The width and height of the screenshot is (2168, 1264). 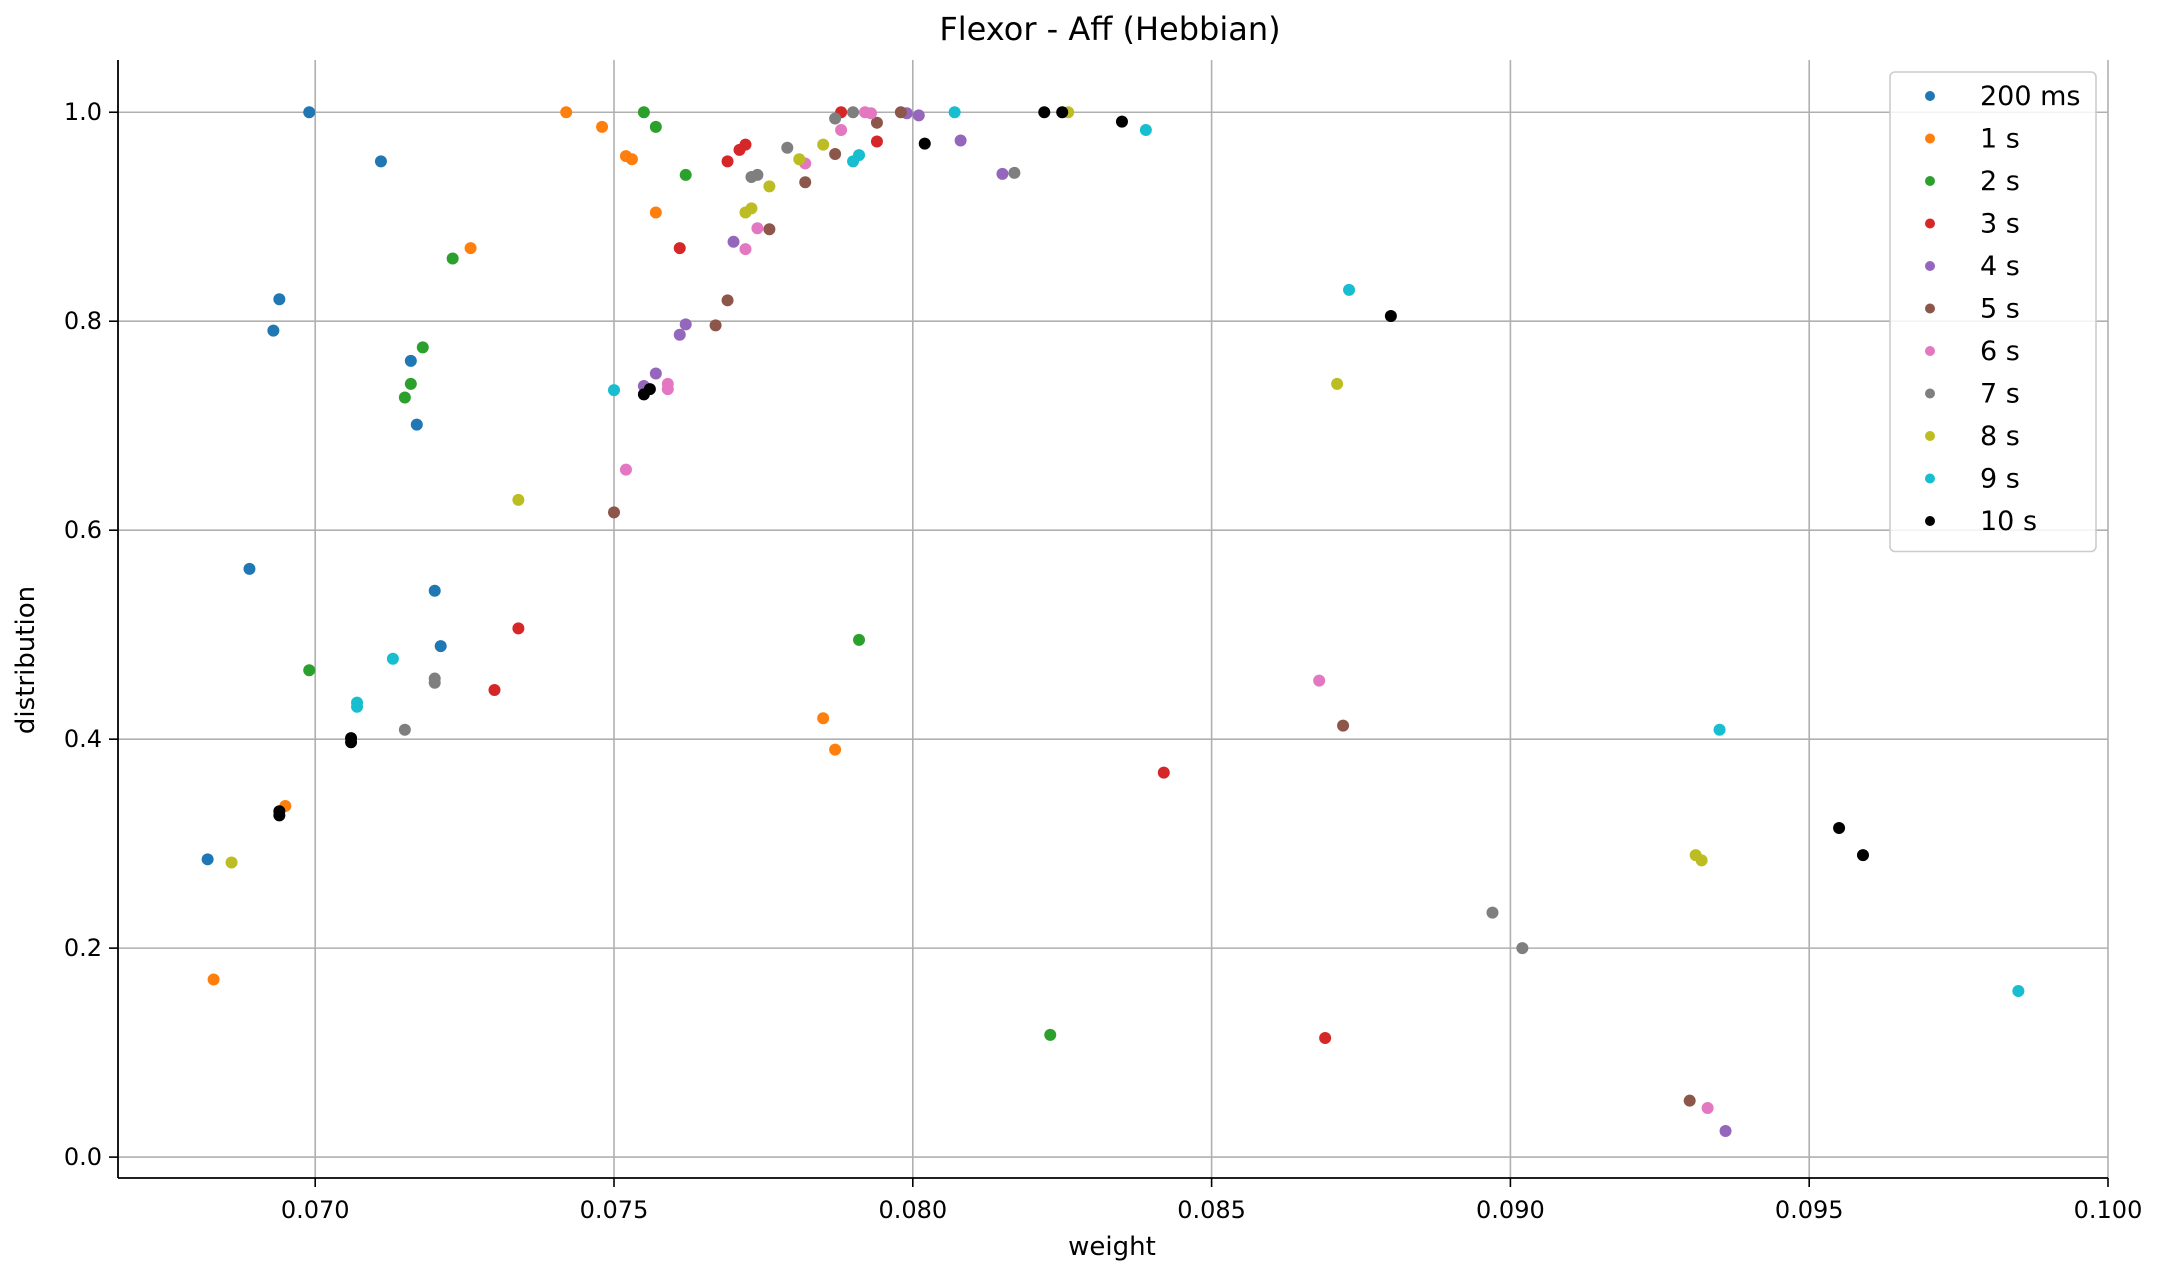 What do you see at coordinates (912, 1210) in the screenshot?
I see `x-tick-label: 0.080` at bounding box center [912, 1210].